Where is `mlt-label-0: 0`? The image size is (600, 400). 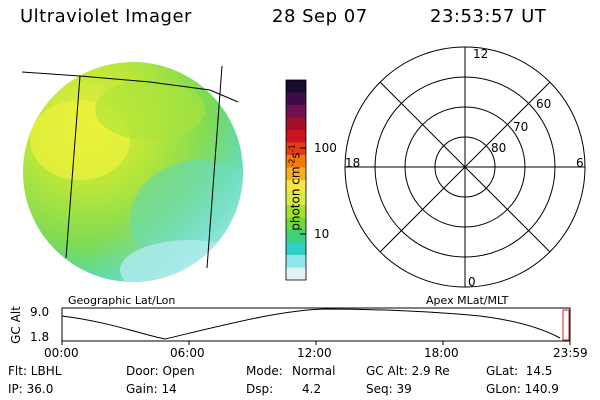
mlt-label-0: 0 is located at coordinates (472, 282).